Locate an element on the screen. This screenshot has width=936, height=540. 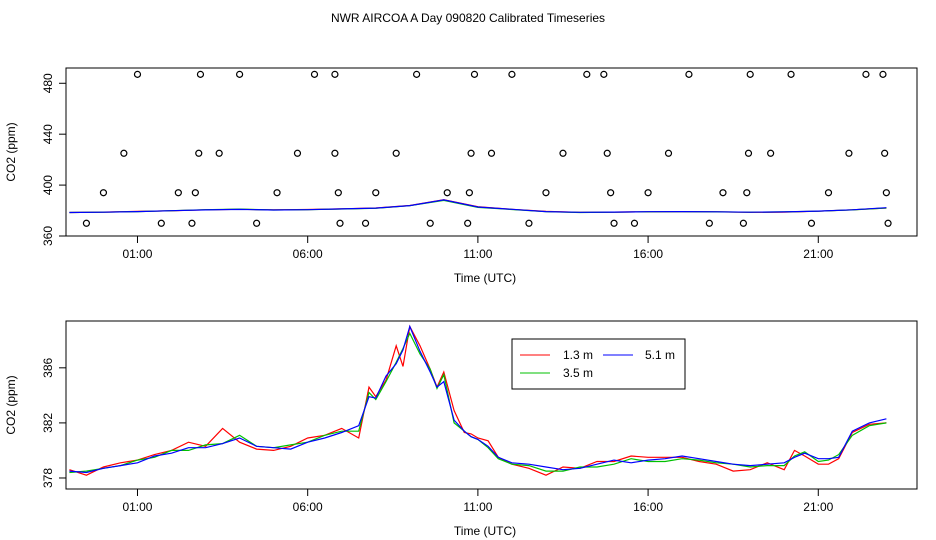
legend-box is located at coordinates (598, 364).